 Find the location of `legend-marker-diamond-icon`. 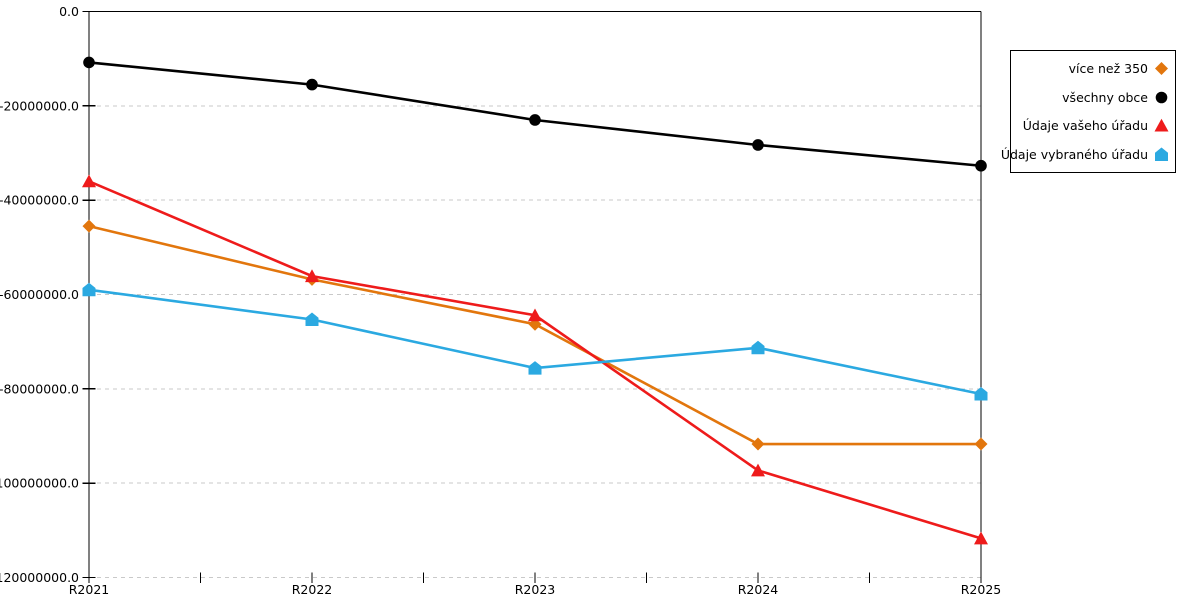

legend-marker-diamond-icon is located at coordinates (1161, 68).